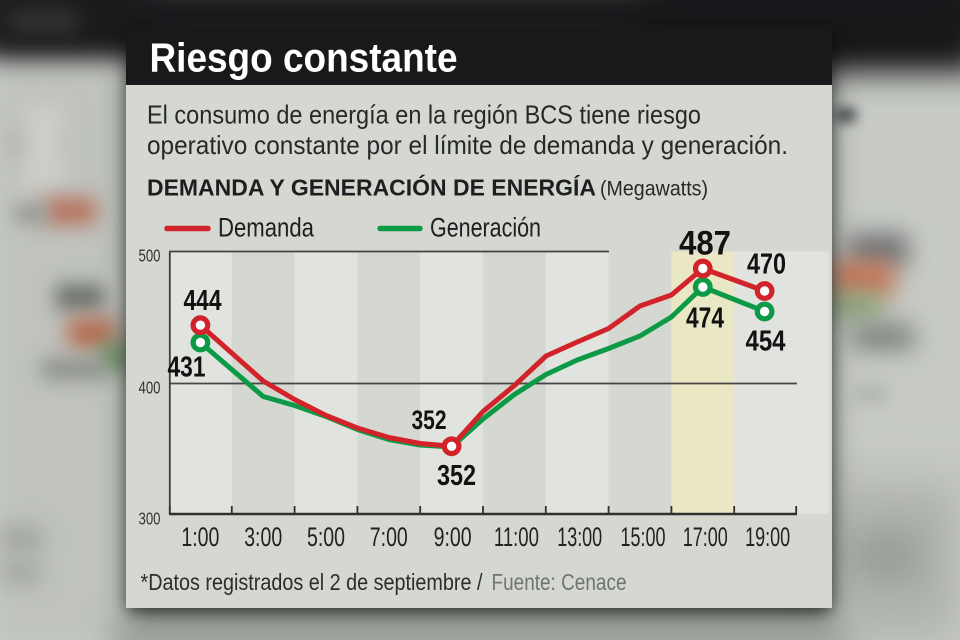 Image resolution: width=960 pixels, height=640 pixels. Describe the element at coordinates (705, 319) in the screenshot. I see `svg-text: 474` at that location.